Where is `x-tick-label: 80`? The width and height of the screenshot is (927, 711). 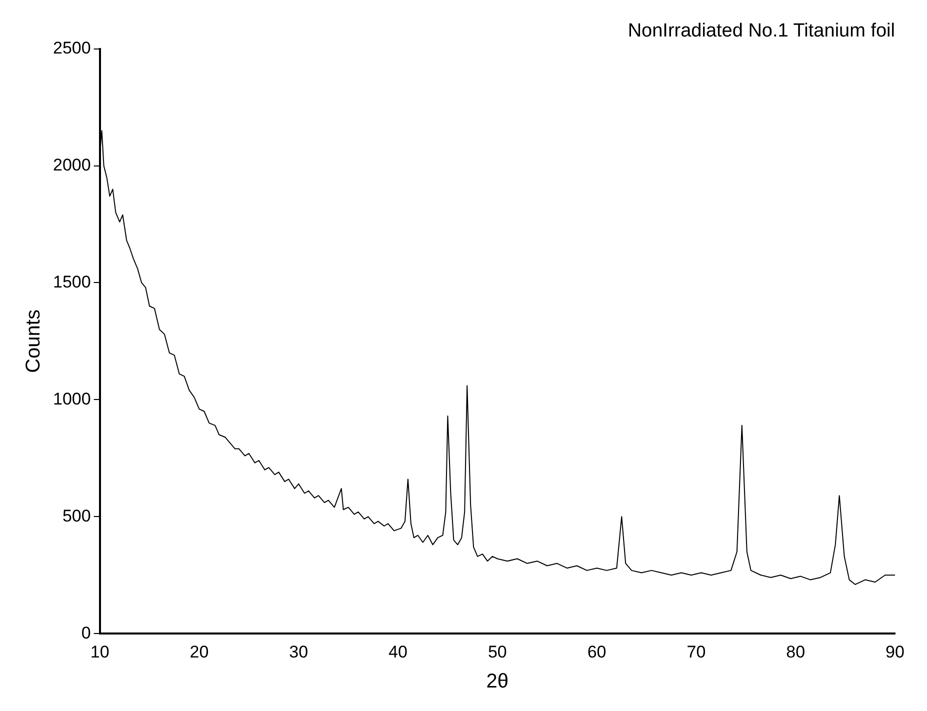
x-tick-label: 80 is located at coordinates (796, 652).